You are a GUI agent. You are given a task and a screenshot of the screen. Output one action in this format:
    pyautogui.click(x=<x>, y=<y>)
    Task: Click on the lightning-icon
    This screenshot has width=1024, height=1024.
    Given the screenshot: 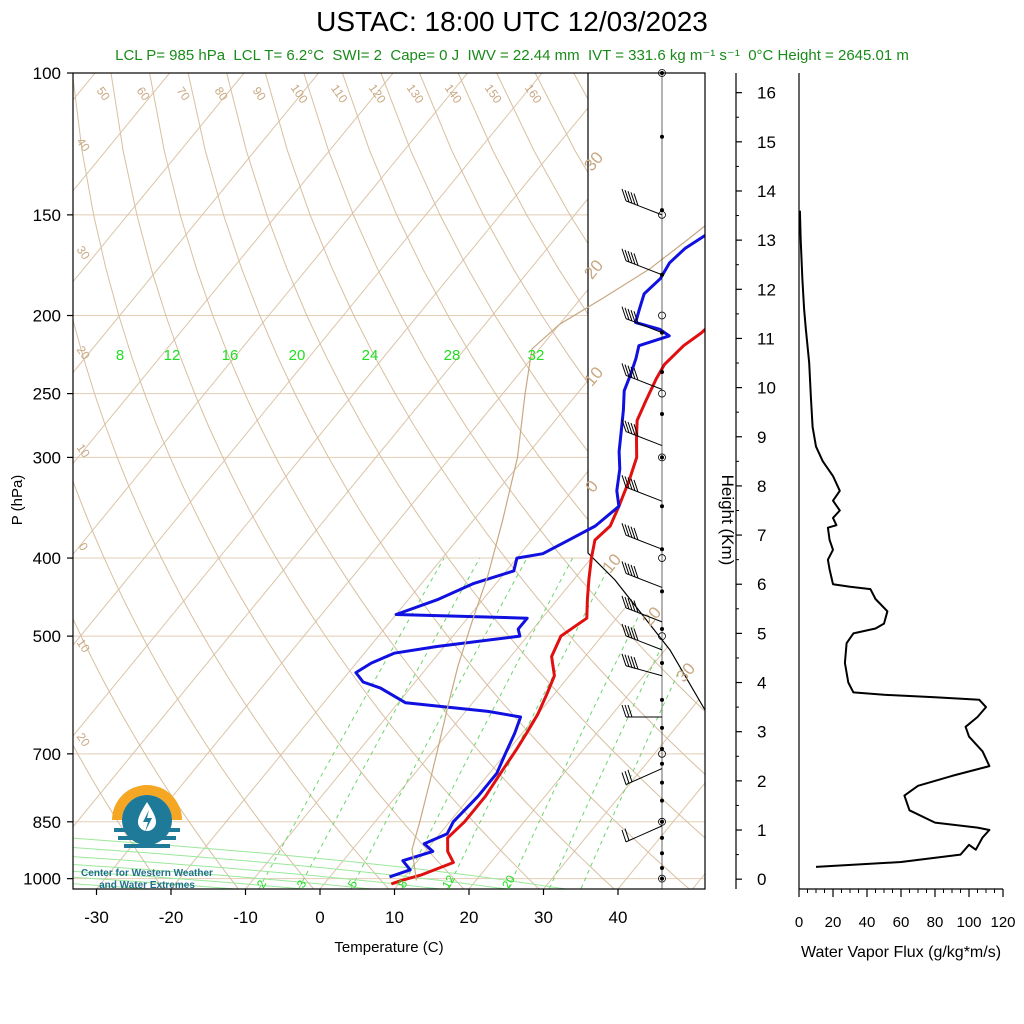 What is the action you would take?
    pyautogui.click(x=147, y=821)
    